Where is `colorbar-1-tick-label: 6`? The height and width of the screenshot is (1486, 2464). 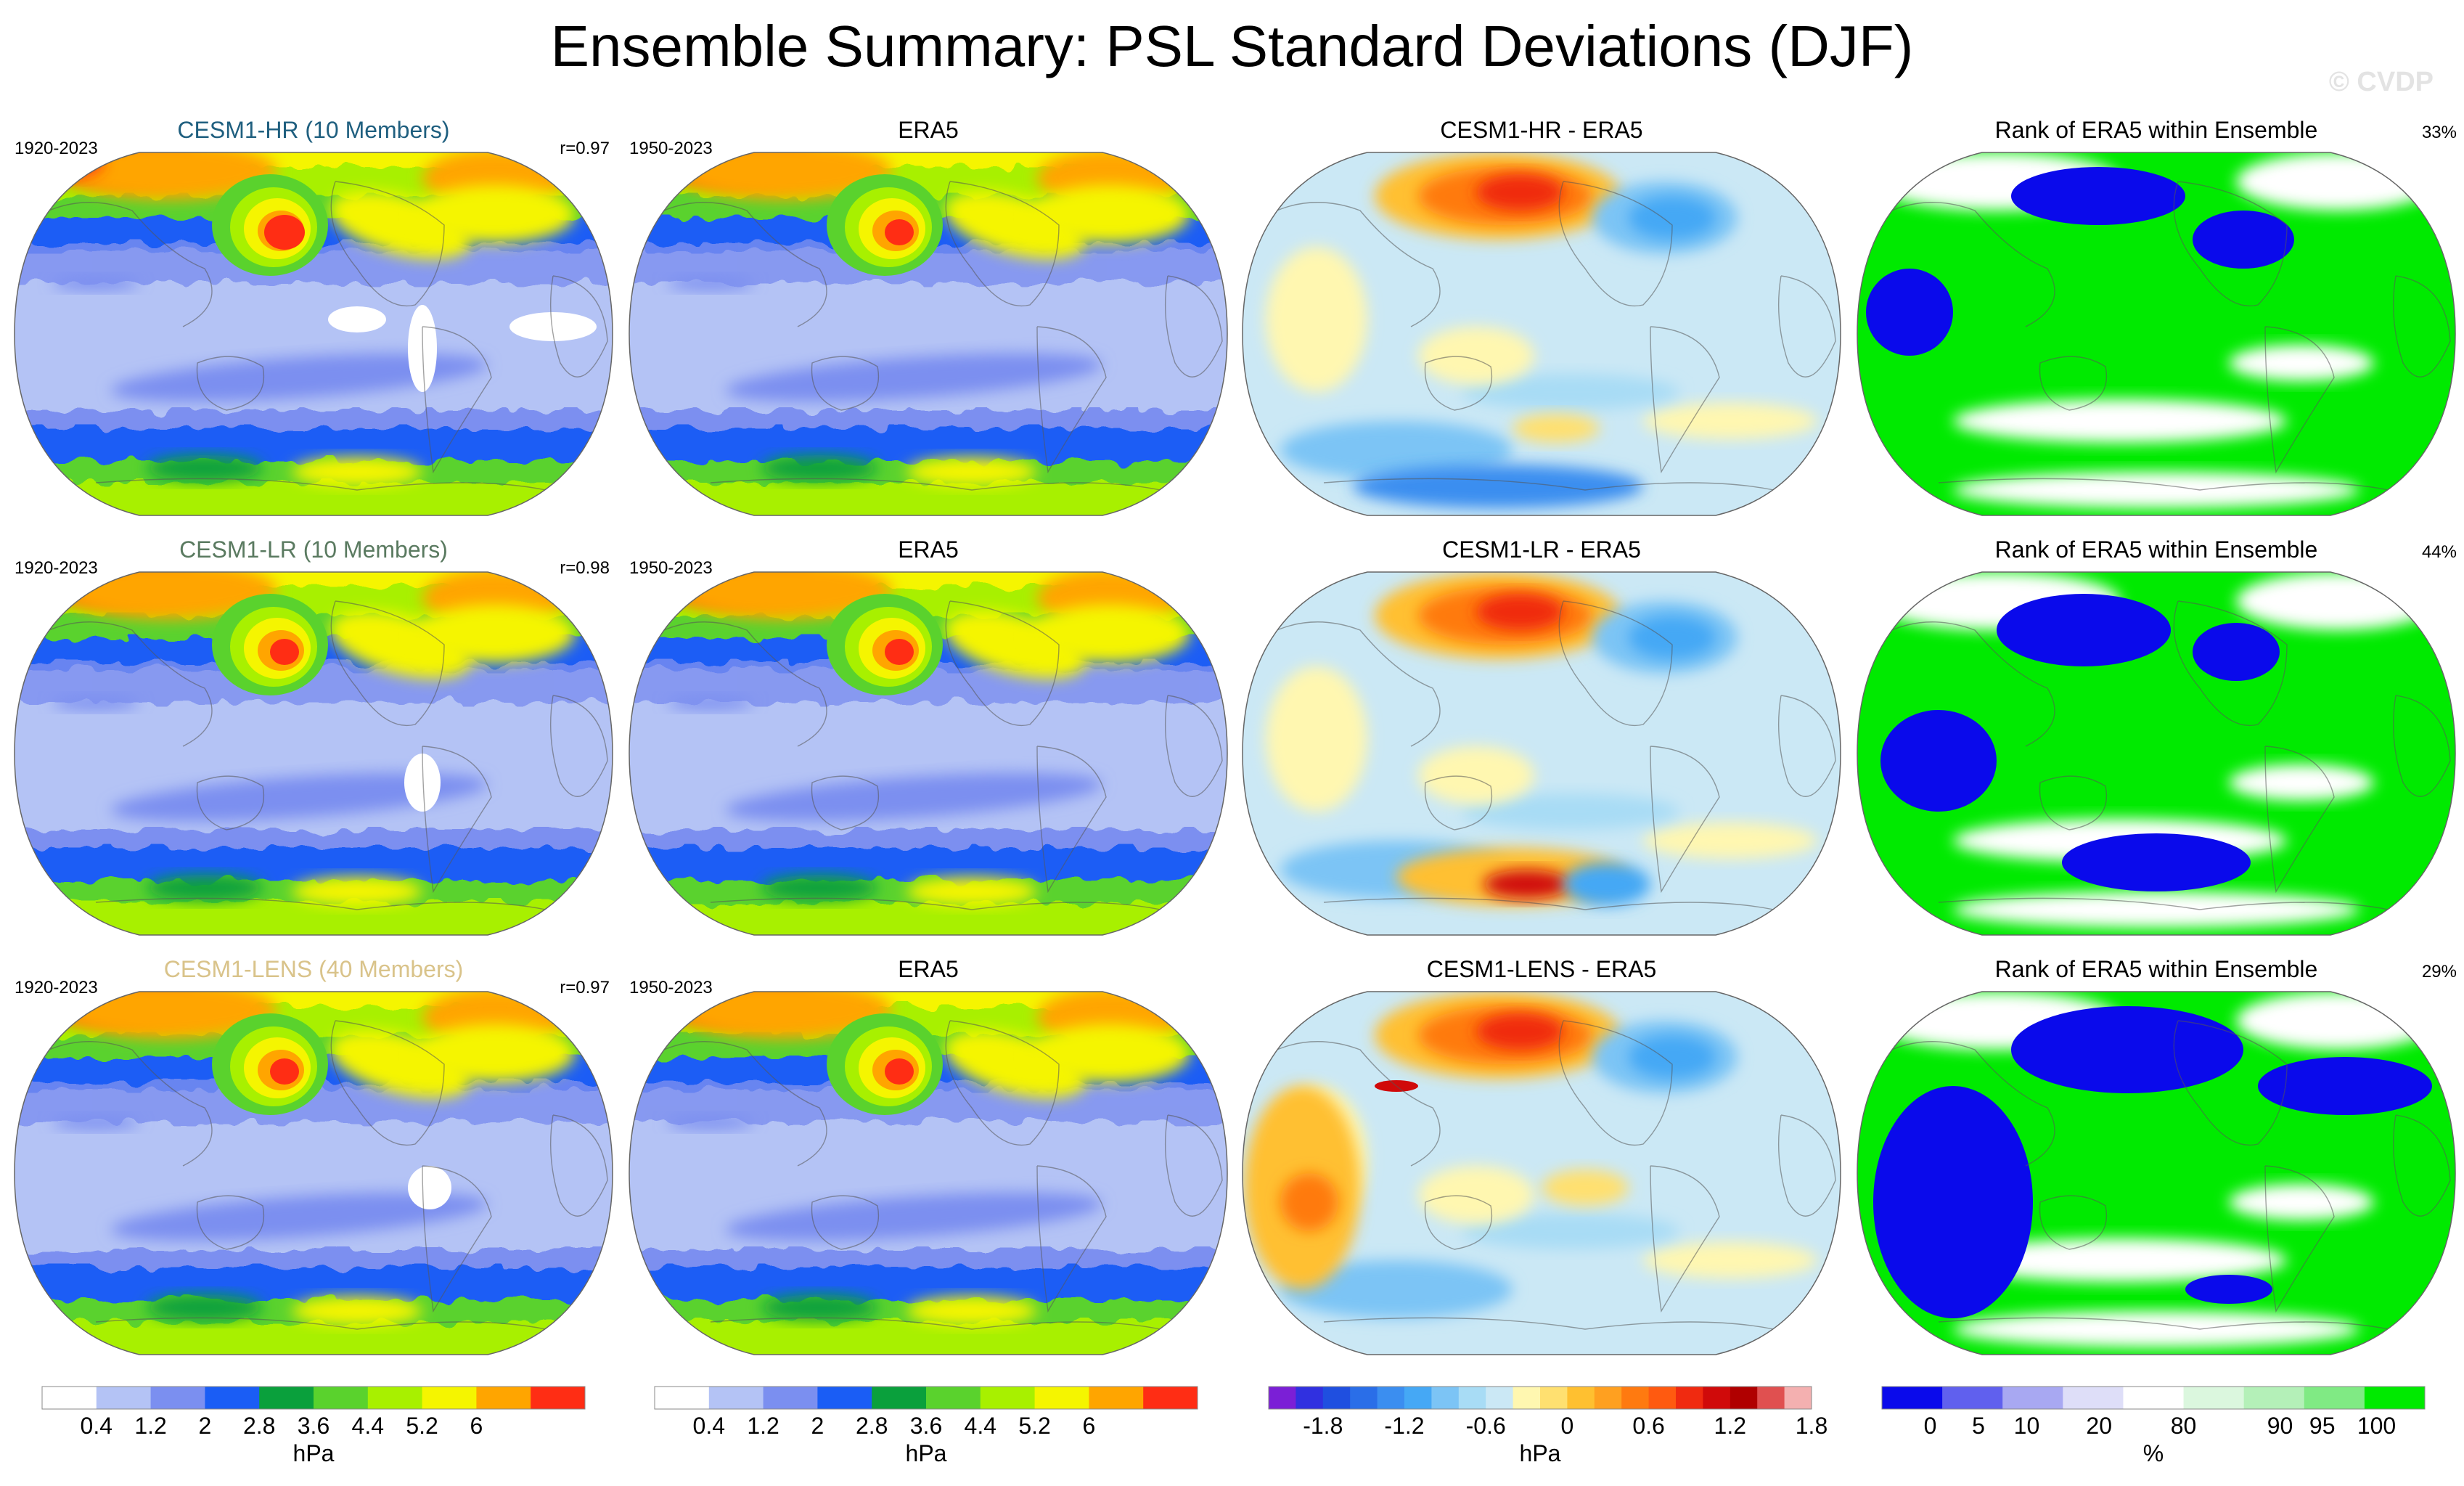 colorbar-1-tick-label: 6 is located at coordinates (477, 1426).